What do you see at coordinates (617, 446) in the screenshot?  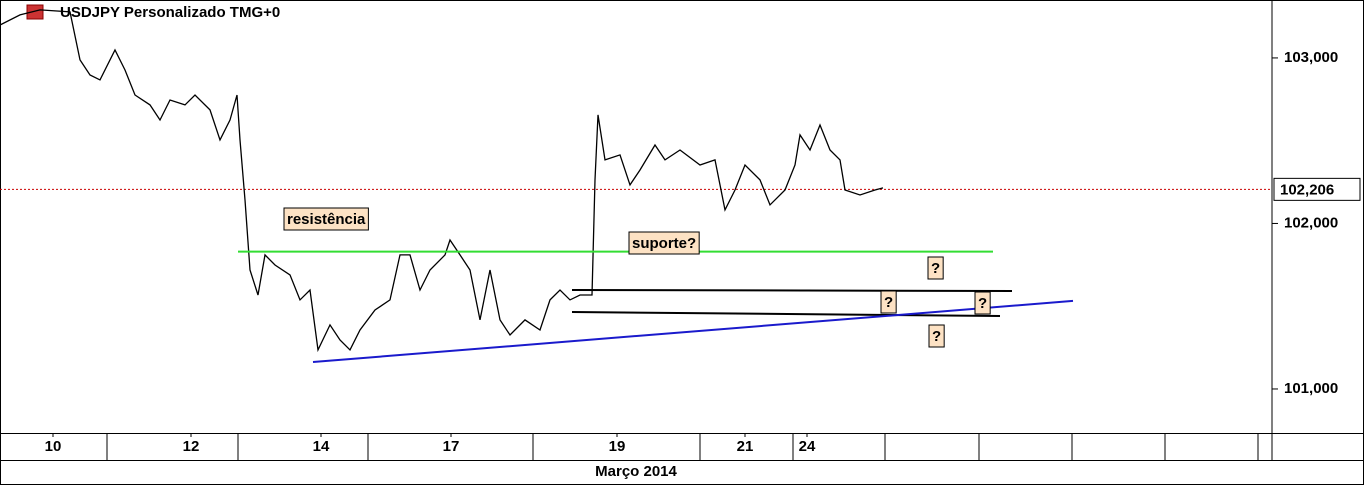 I see `x-tick-label: 19` at bounding box center [617, 446].